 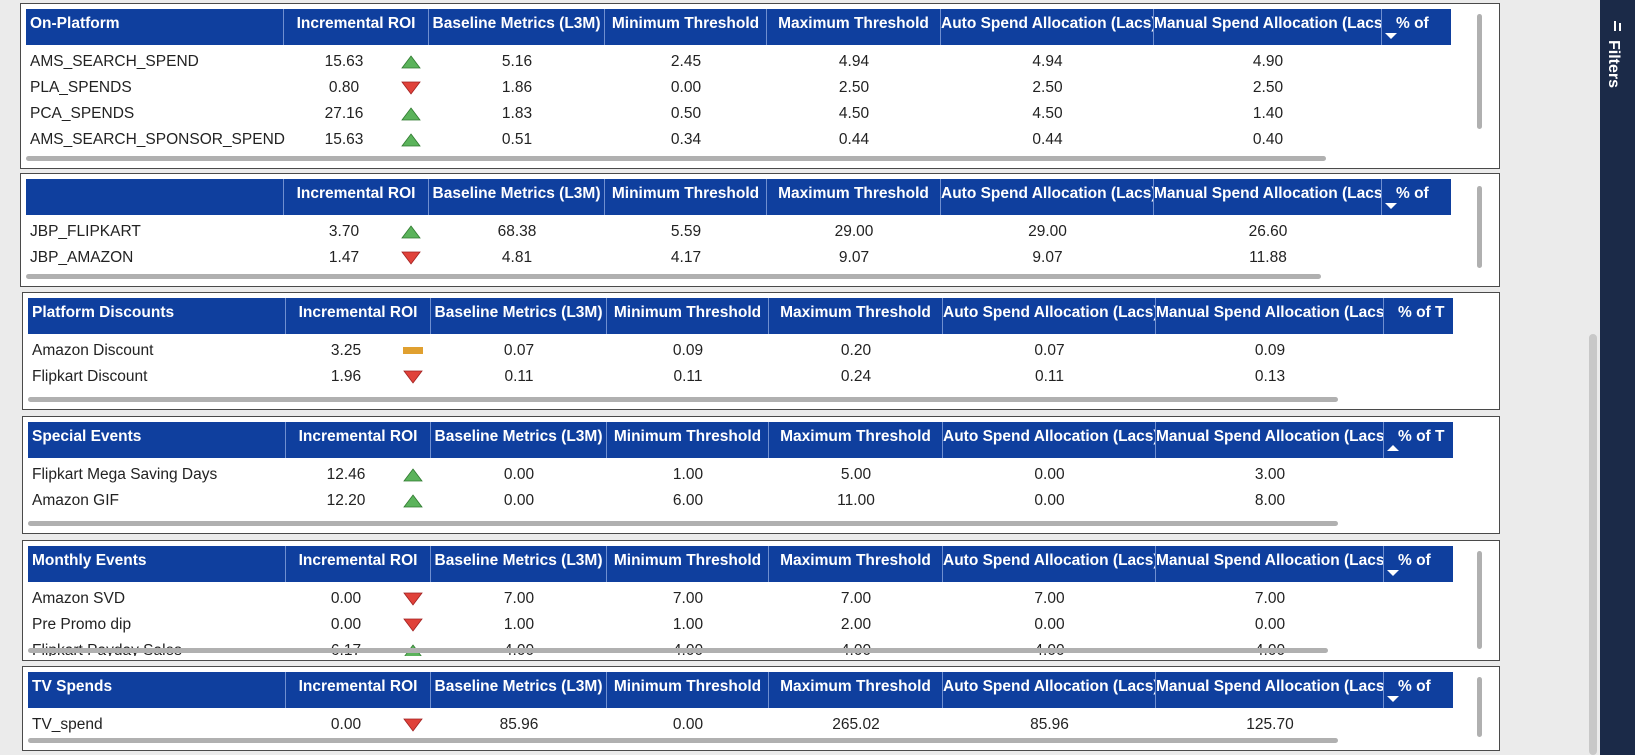 I want to click on table-row: PLA_SPENDS 0.80 1.86 0.00 2.50 2.50 2.50, so click(x=738, y=88).